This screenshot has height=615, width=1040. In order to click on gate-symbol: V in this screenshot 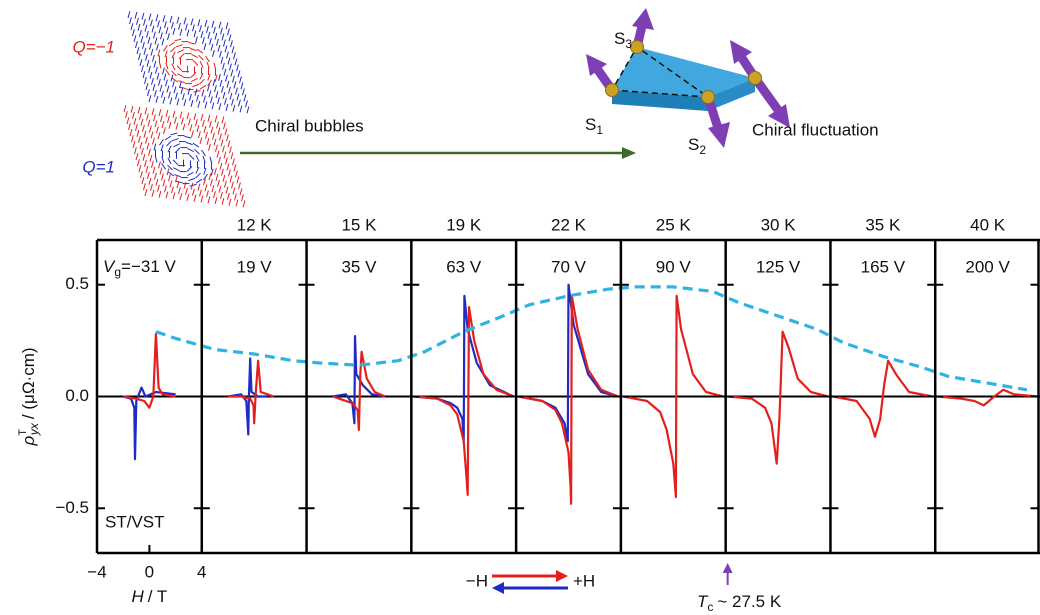, I will do `click(109, 266)`.